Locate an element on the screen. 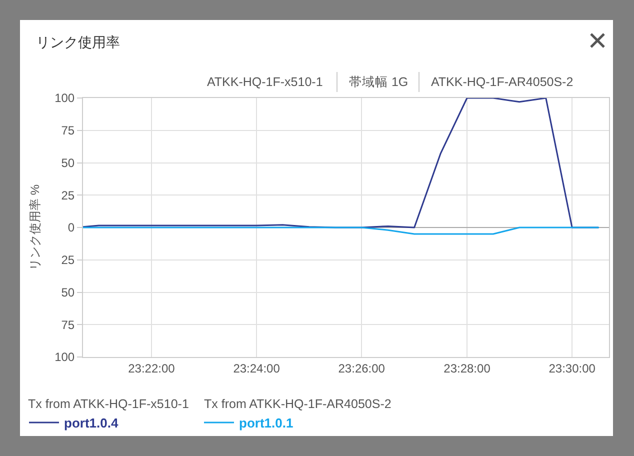 This screenshot has height=456, width=634. y-tick-label: 0 is located at coordinates (71, 227).